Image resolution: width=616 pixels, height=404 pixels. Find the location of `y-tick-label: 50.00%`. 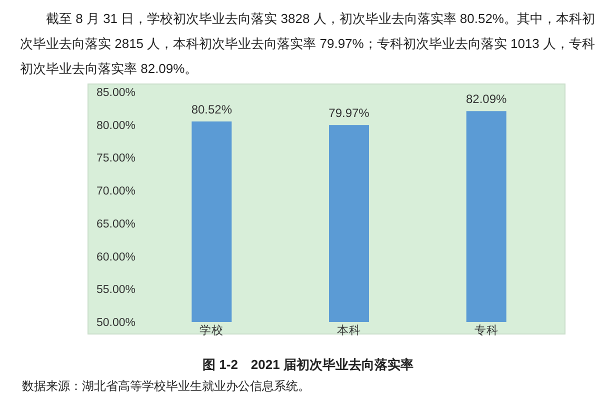

y-tick-label: 50.00% is located at coordinates (116, 323).